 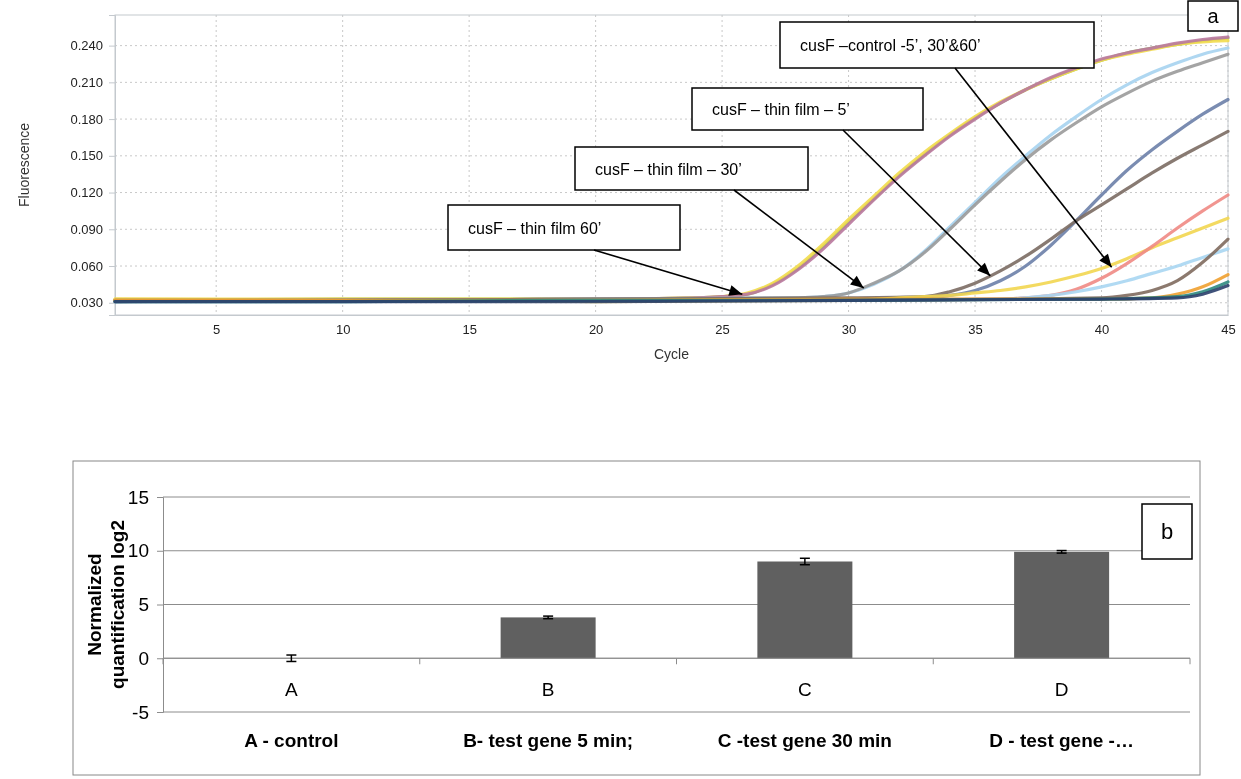 I want to click on y-tick-label: 10, so click(x=138, y=551).